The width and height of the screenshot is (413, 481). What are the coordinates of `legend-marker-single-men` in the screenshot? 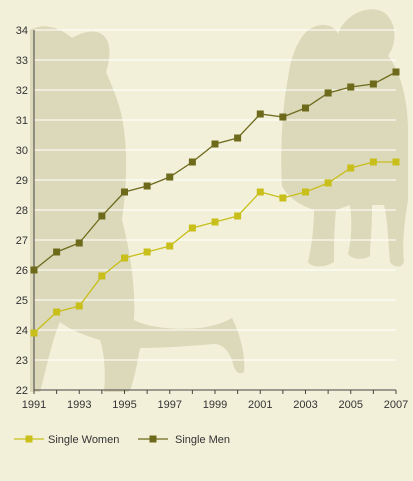 It's located at (153, 439).